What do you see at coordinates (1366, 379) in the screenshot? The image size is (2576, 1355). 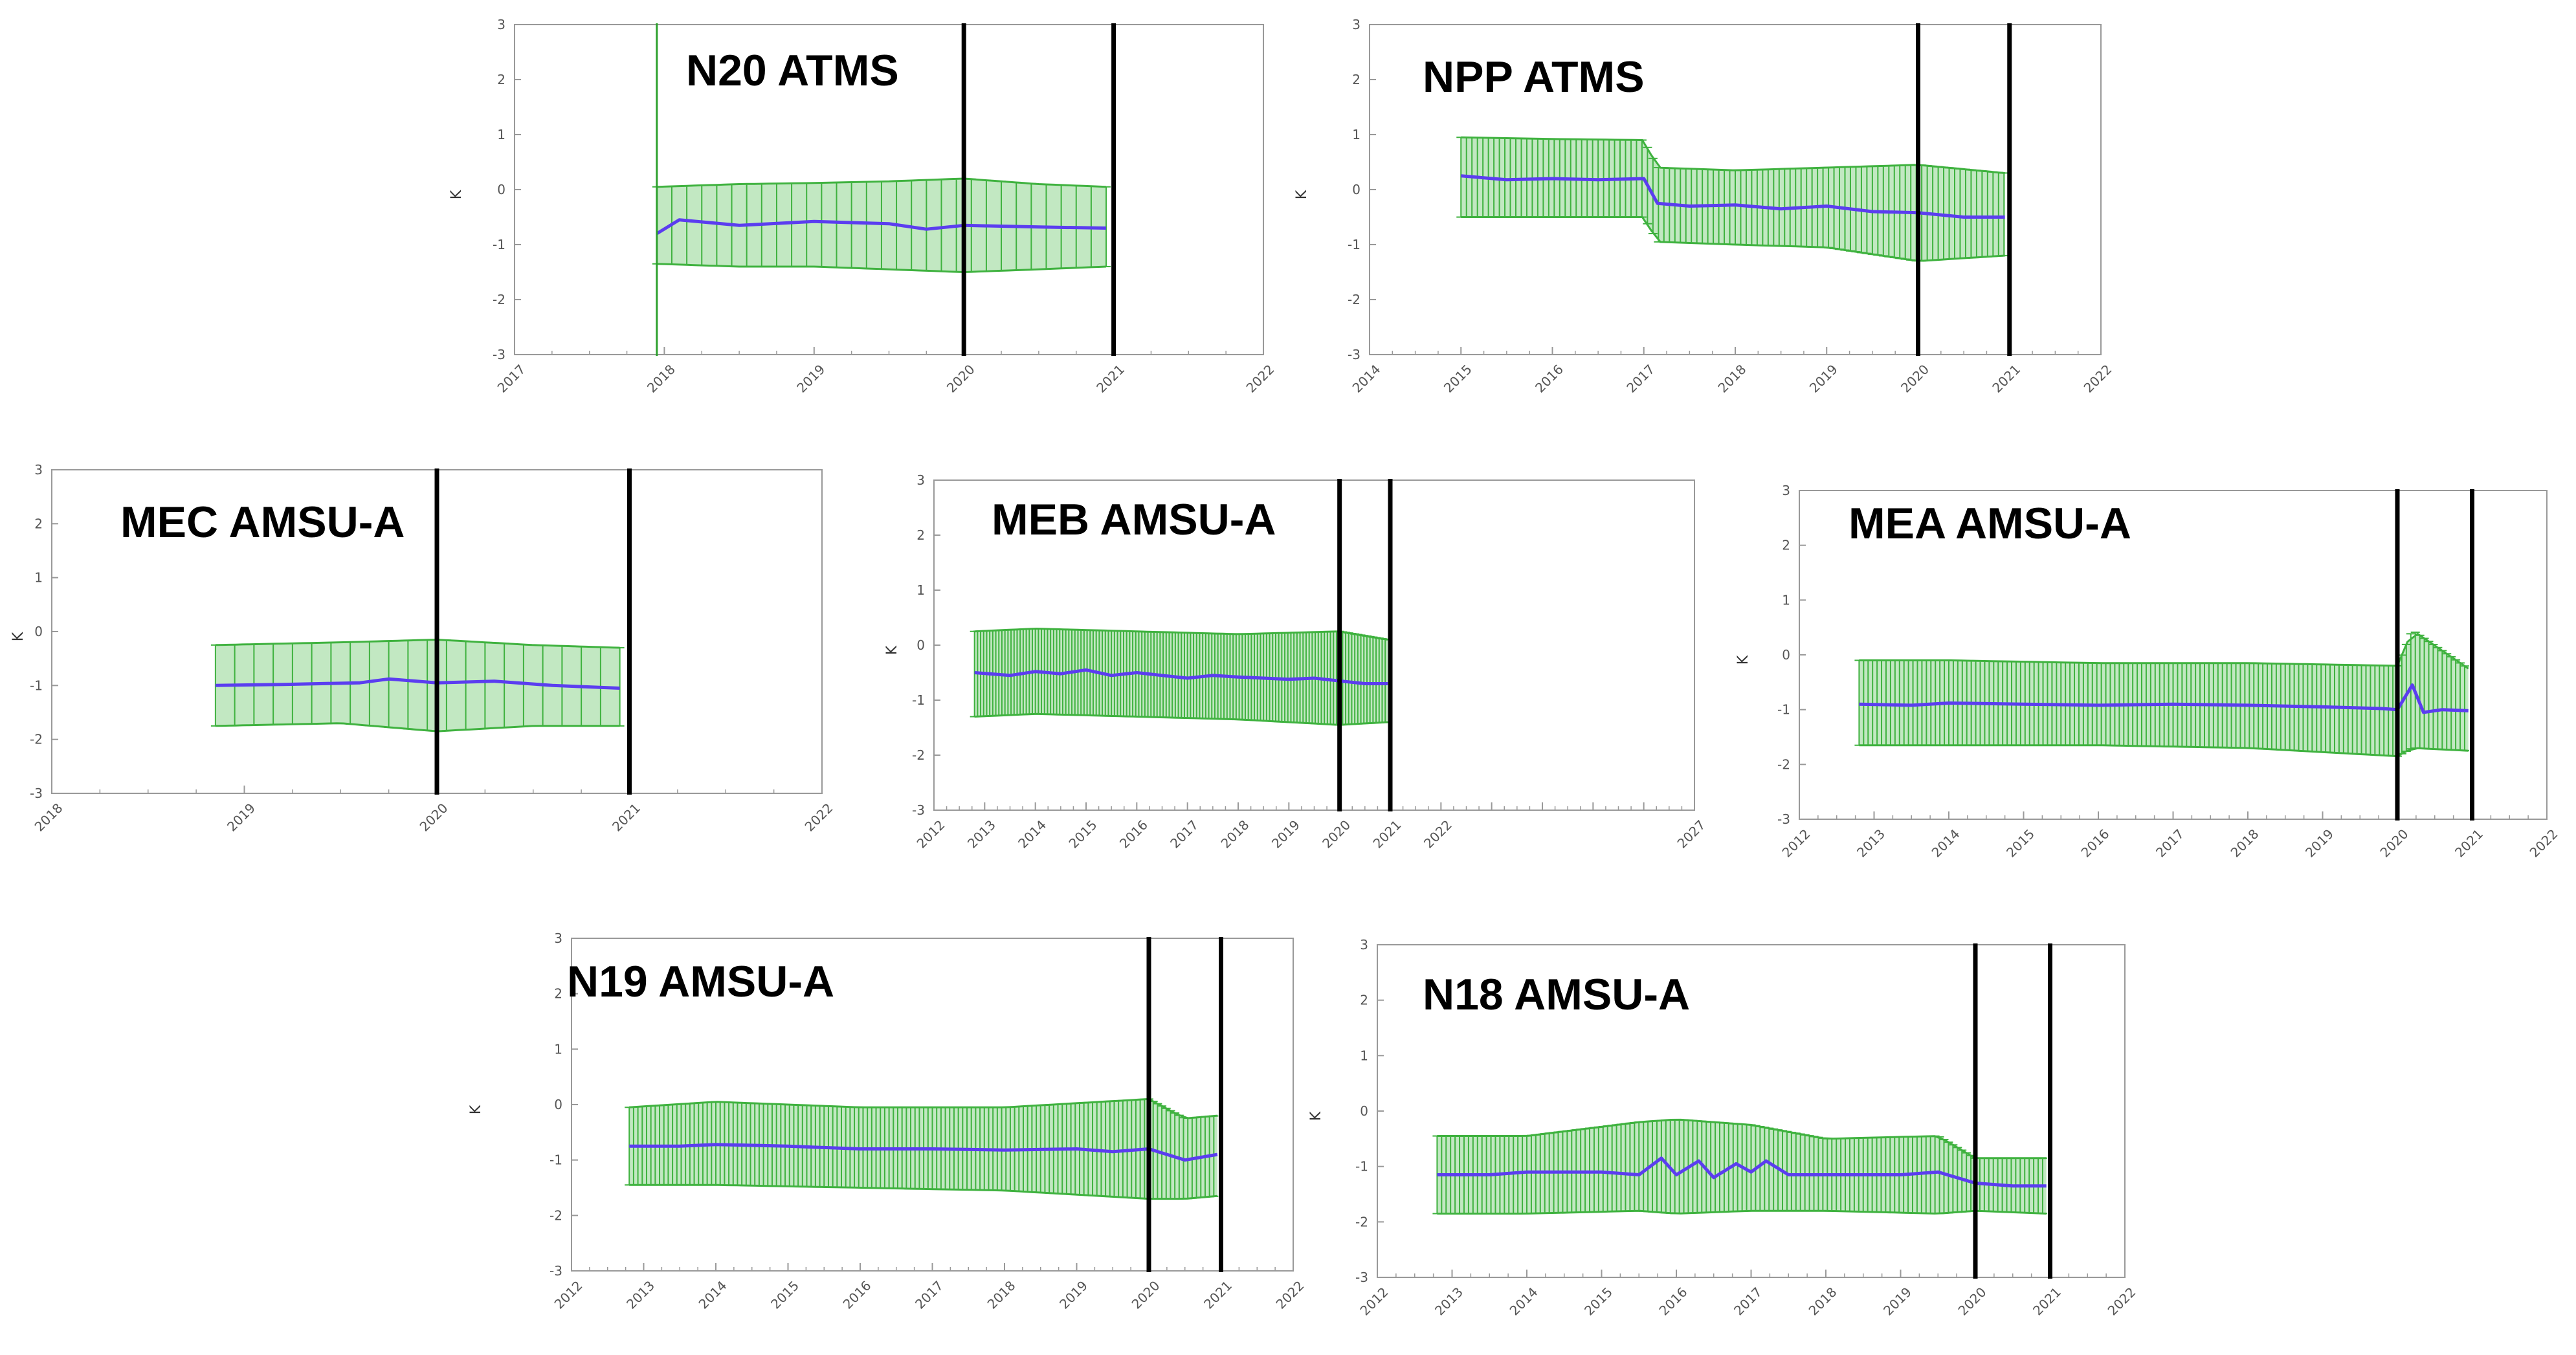 I see `panel-1-xtick-label: 2014` at bounding box center [1366, 379].